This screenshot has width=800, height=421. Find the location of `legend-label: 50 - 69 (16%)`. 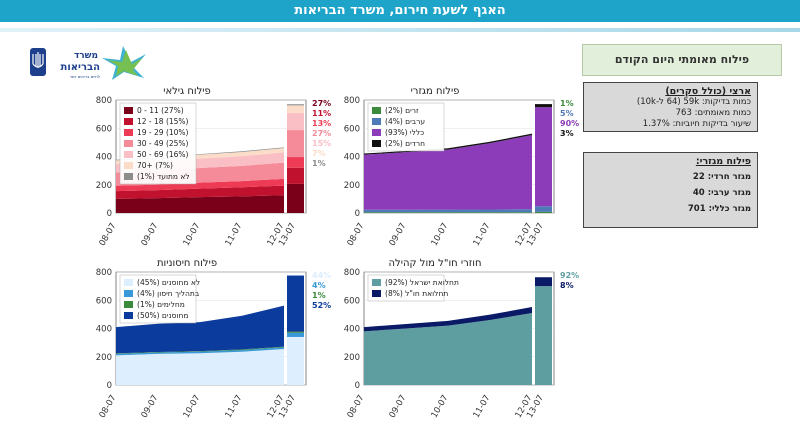

legend-label: 50 - 69 (16%) is located at coordinates (163, 154).